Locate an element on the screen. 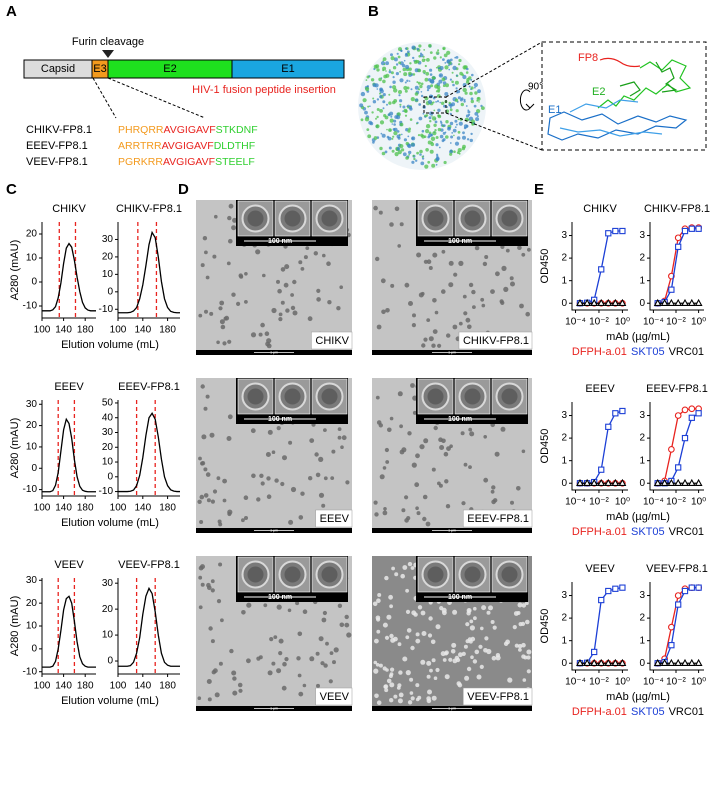 This screenshot has width=721, height=800. y-tick-label: 20 is located at coordinates (32, 425).